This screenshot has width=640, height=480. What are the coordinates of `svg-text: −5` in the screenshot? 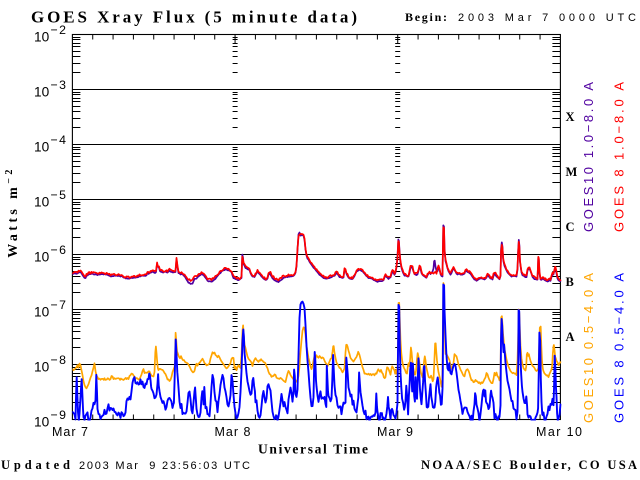 It's located at (59, 195).